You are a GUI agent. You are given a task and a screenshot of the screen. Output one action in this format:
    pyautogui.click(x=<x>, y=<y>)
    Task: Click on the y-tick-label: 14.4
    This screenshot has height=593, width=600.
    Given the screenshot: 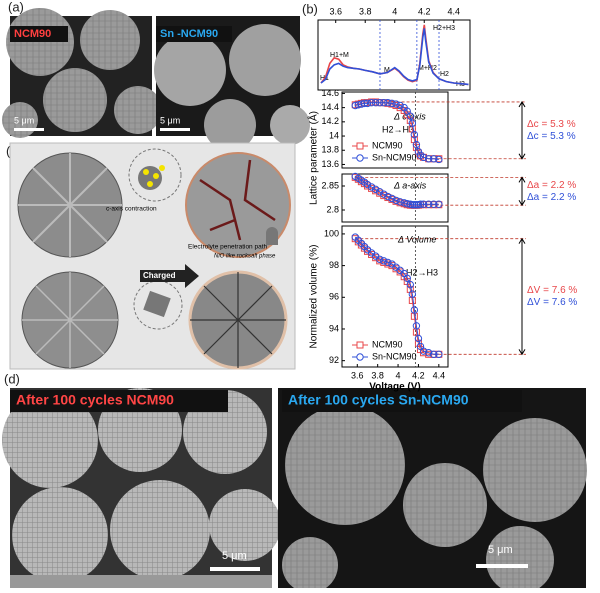 What is the action you would take?
    pyautogui.click(x=330, y=107)
    